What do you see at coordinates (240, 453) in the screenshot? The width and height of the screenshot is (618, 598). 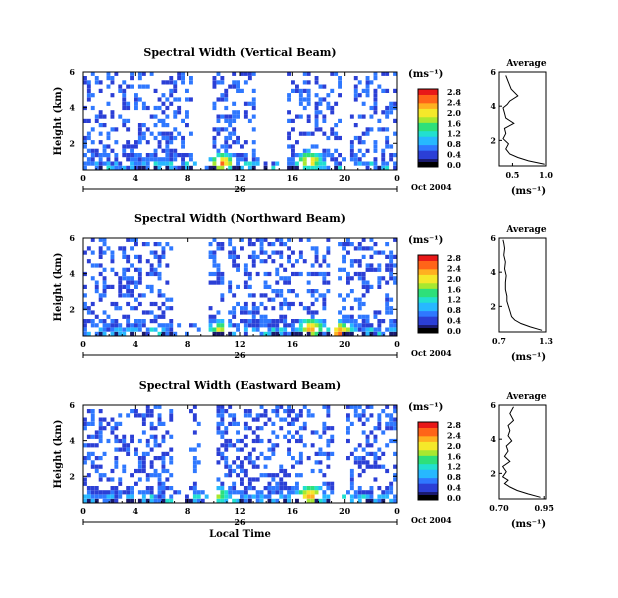 I see `heatmap-cells` at bounding box center [240, 453].